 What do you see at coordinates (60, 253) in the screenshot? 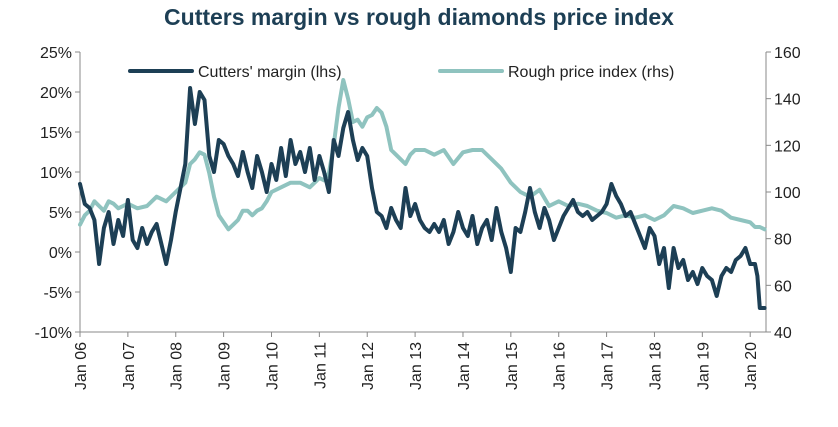
I see `left-tick-label: 0%` at bounding box center [60, 253].